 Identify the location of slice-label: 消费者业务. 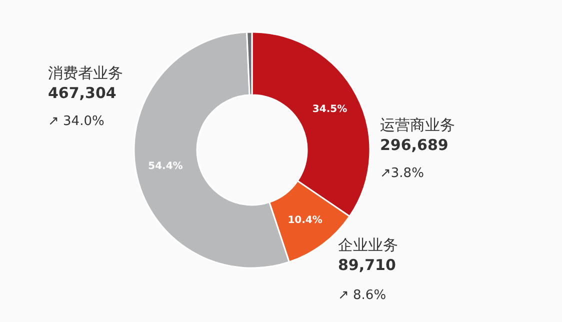
(85, 73).